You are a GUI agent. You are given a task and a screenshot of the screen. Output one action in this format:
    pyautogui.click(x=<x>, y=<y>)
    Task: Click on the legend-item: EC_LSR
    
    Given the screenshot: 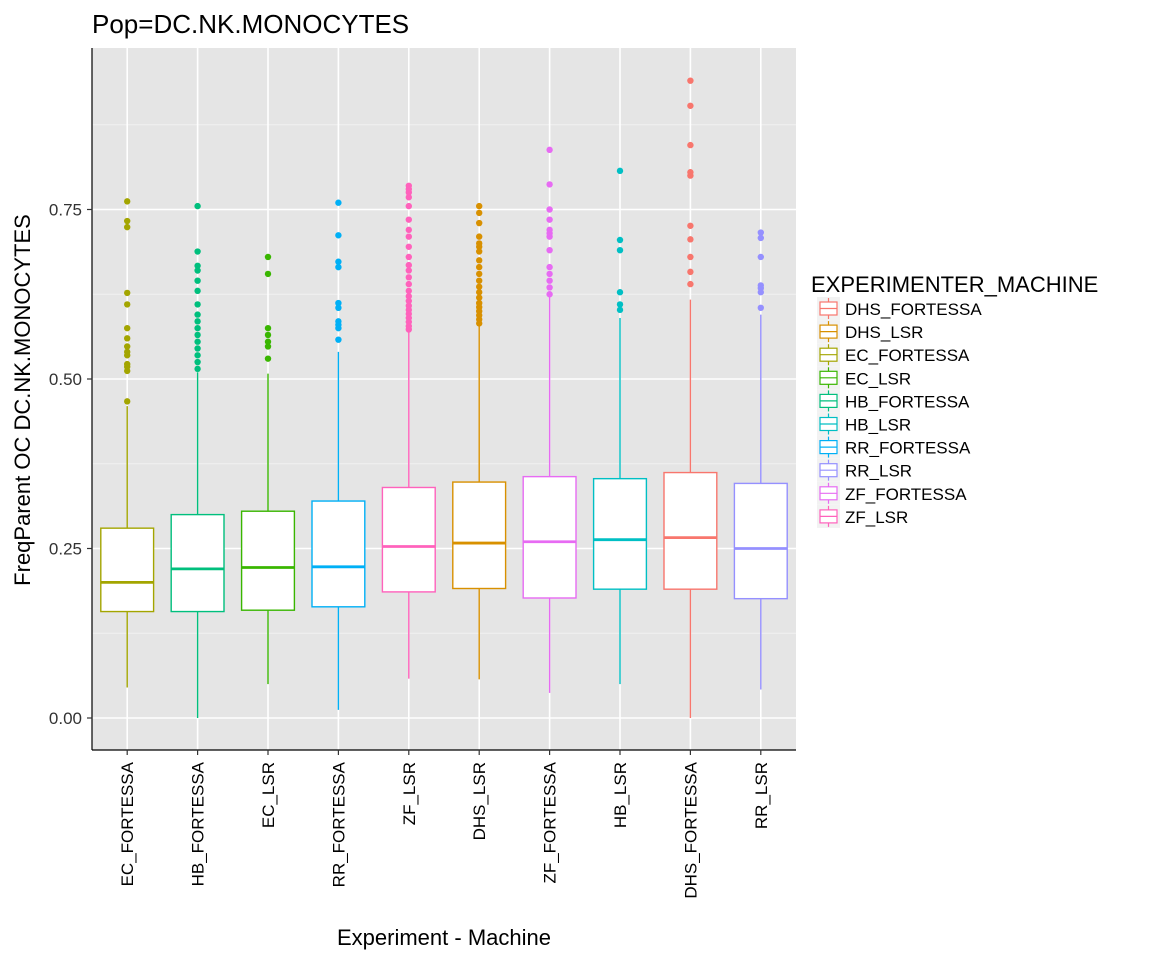 What is the action you would take?
    pyautogui.click(x=864, y=378)
    